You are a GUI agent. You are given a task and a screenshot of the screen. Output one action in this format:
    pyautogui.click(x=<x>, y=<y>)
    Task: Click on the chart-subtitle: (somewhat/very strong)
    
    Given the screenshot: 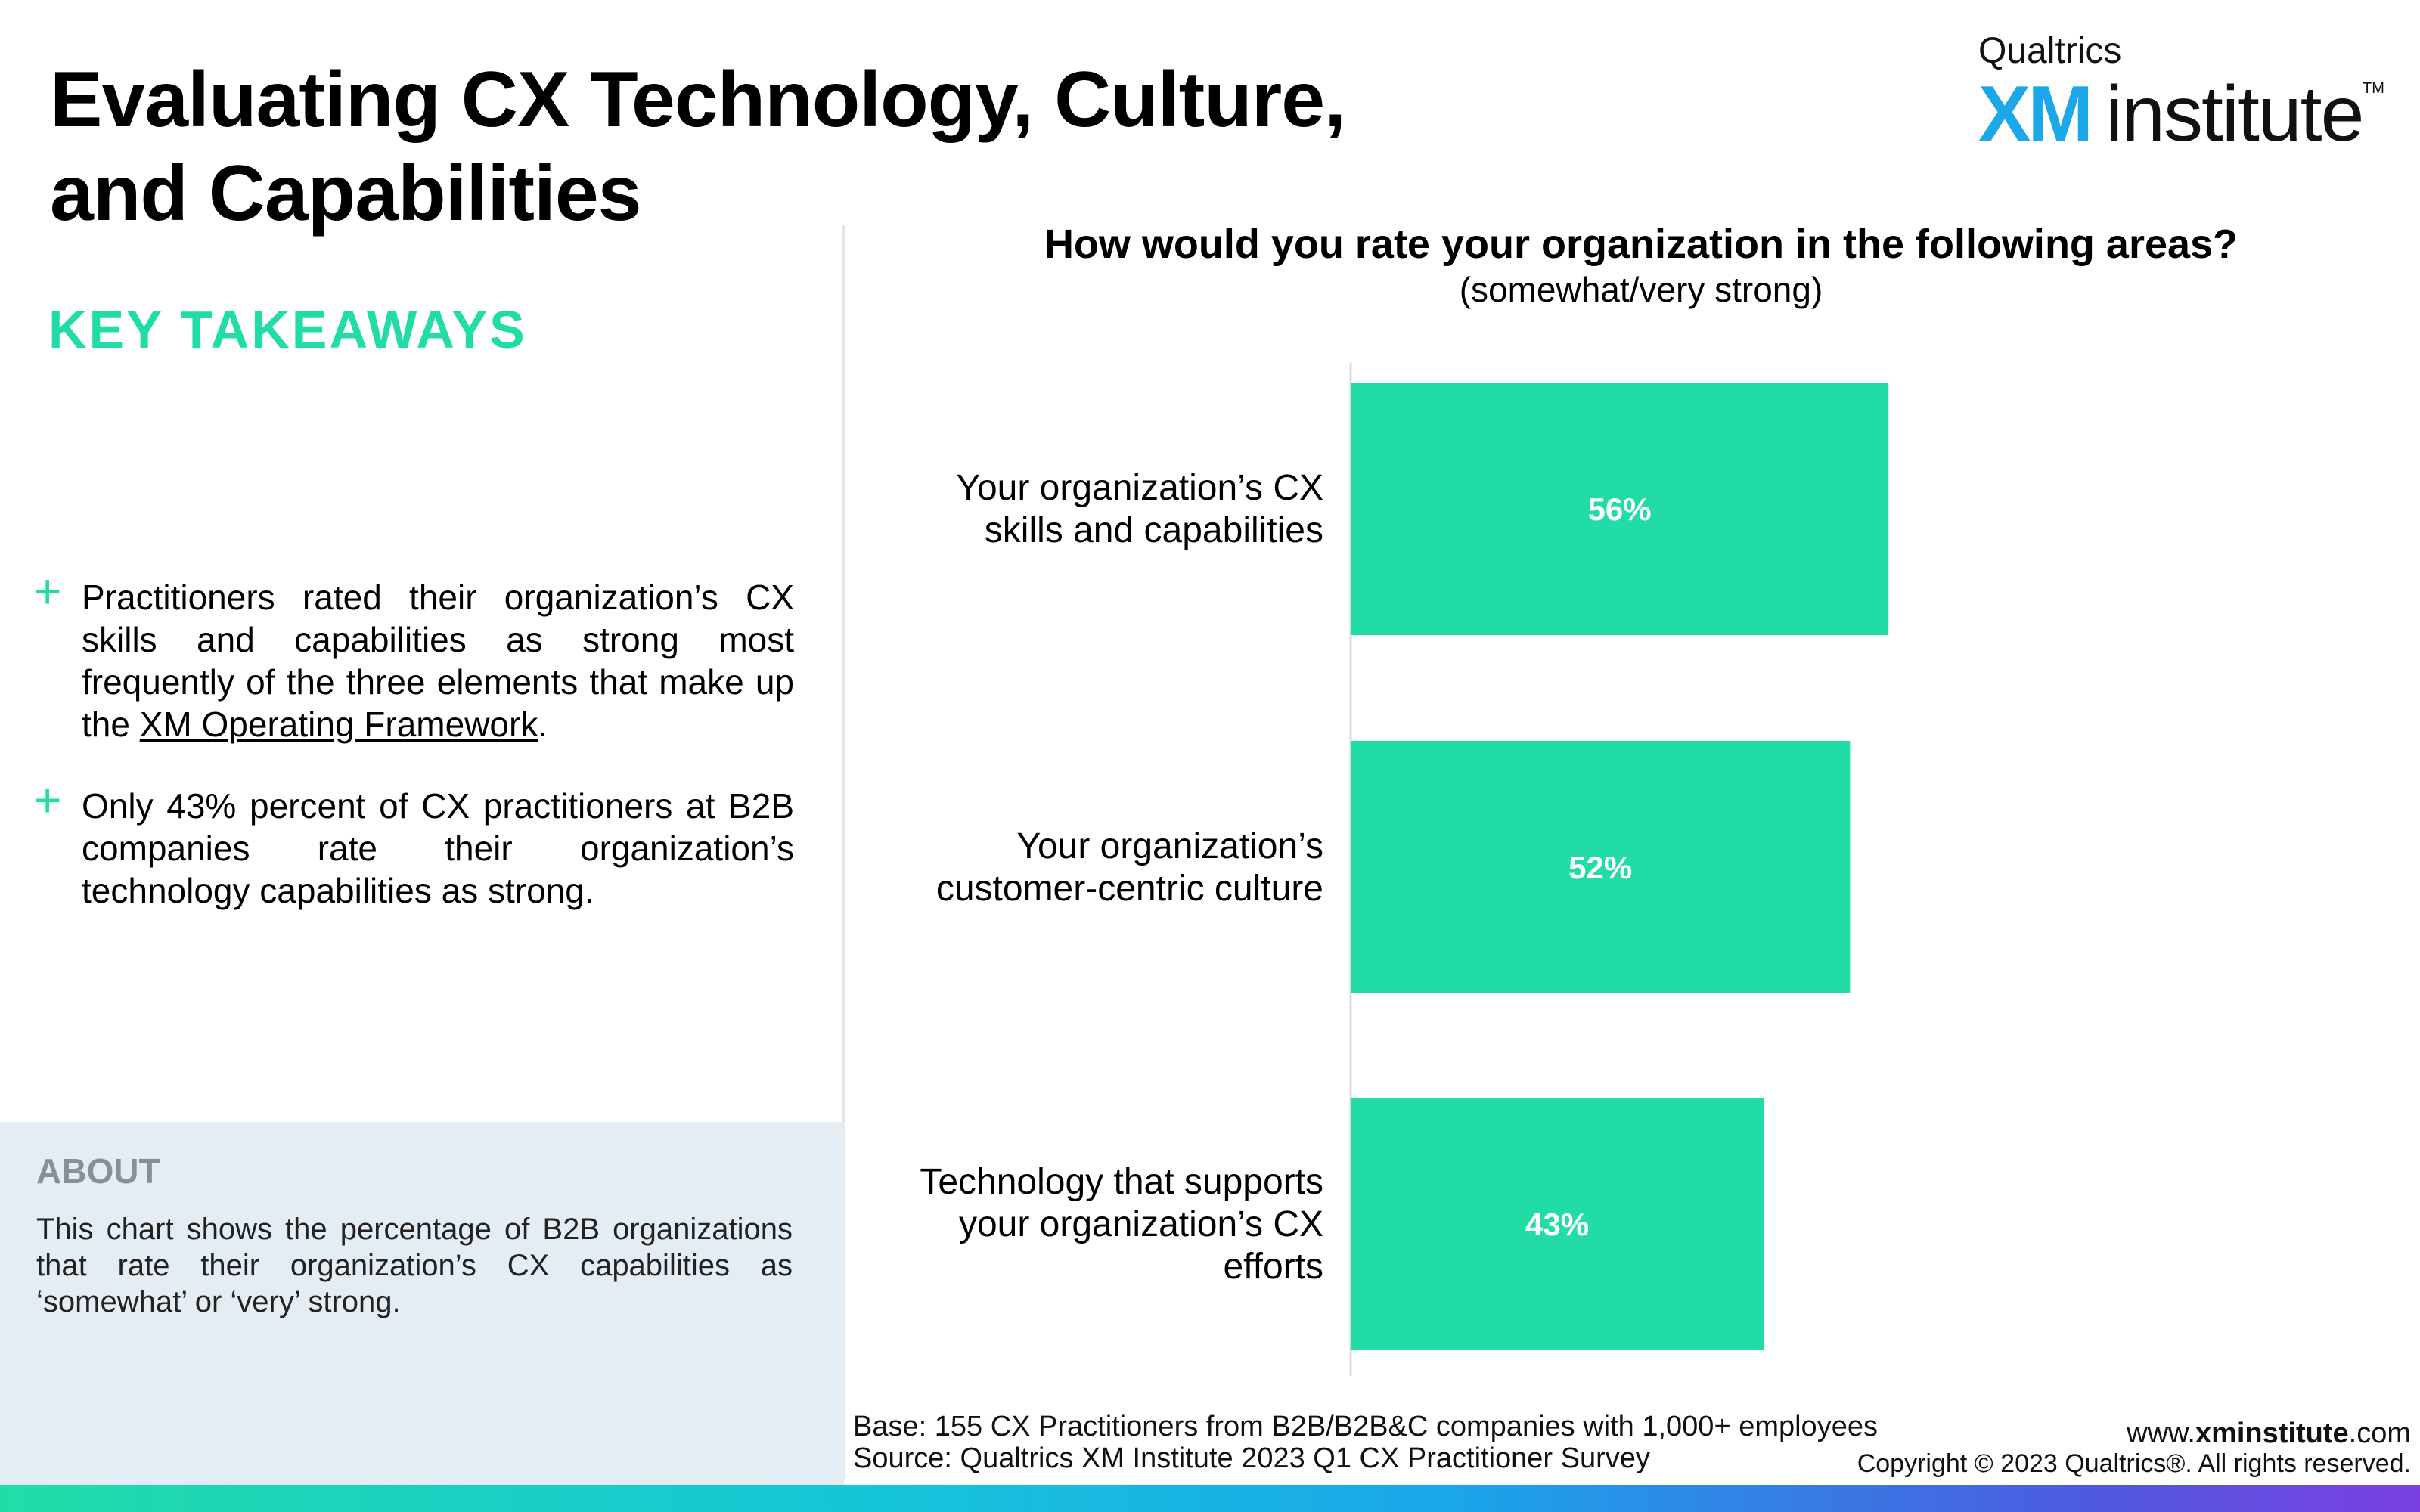 What is the action you would take?
    pyautogui.click(x=1641, y=289)
    